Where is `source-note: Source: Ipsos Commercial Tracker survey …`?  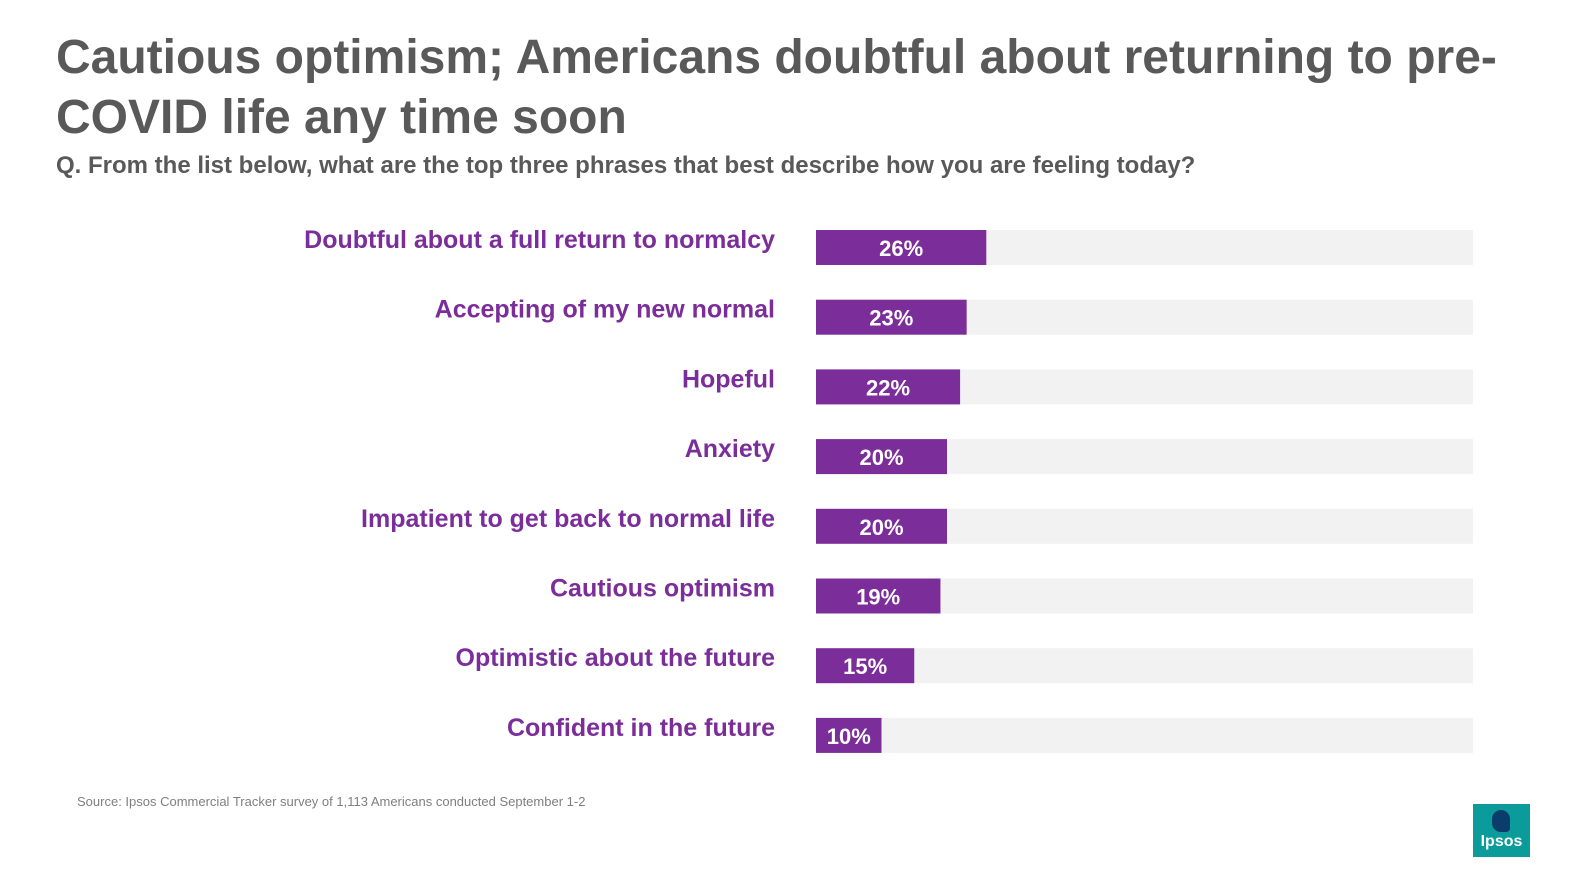
source-note: Source: Ipsos Commercial Tracker survey … is located at coordinates (331, 801).